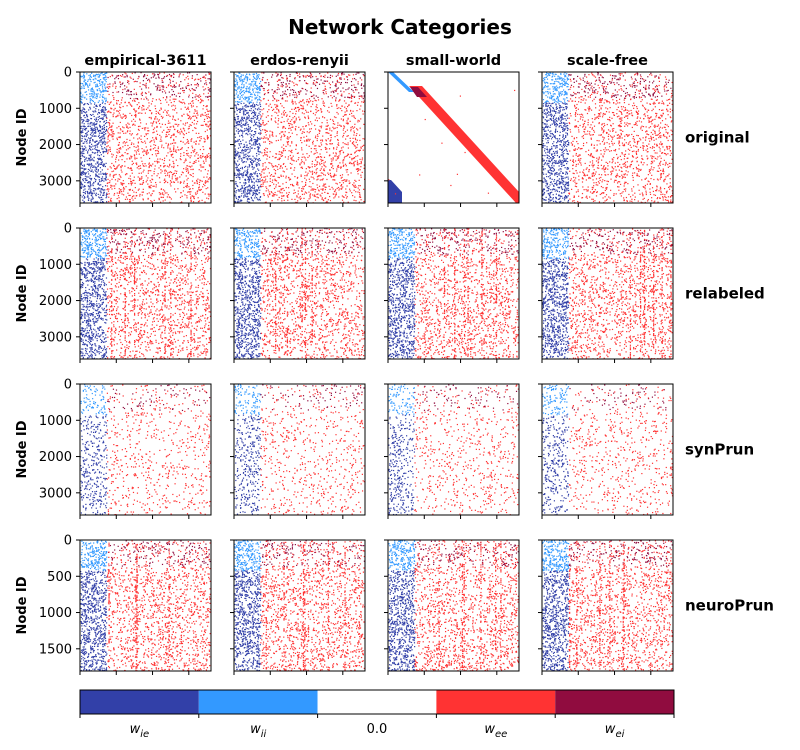  Describe the element at coordinates (496, 702) in the screenshot. I see `colorbar-segment-w_ee` at that location.